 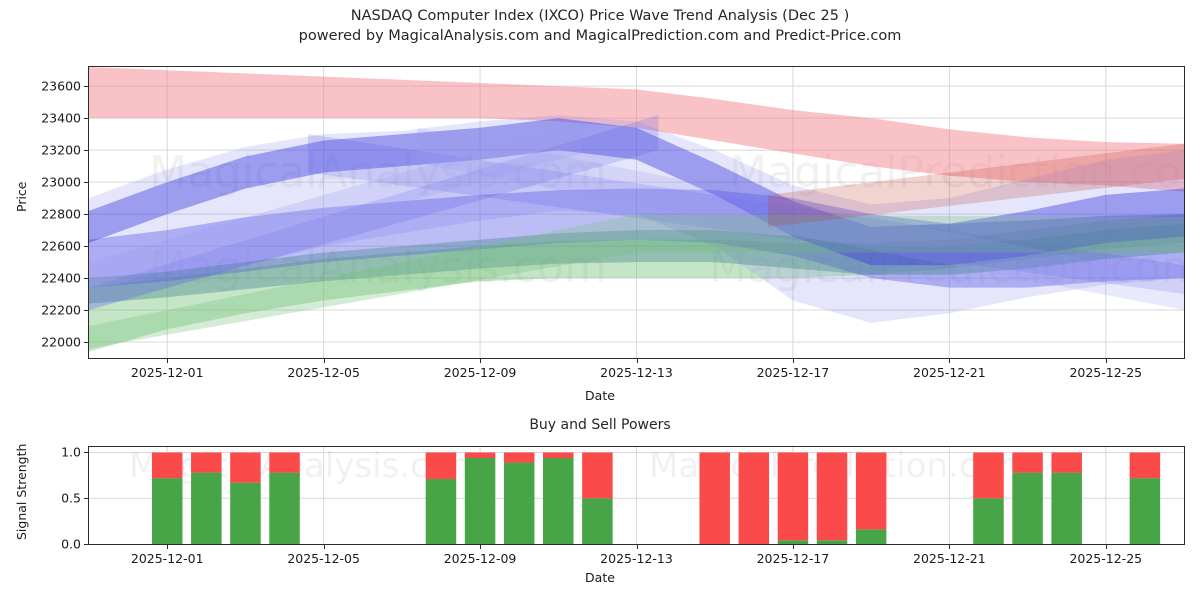 What do you see at coordinates (793, 372) in the screenshot?
I see `price-x-tick-label: 2025-12-17` at bounding box center [793, 372].